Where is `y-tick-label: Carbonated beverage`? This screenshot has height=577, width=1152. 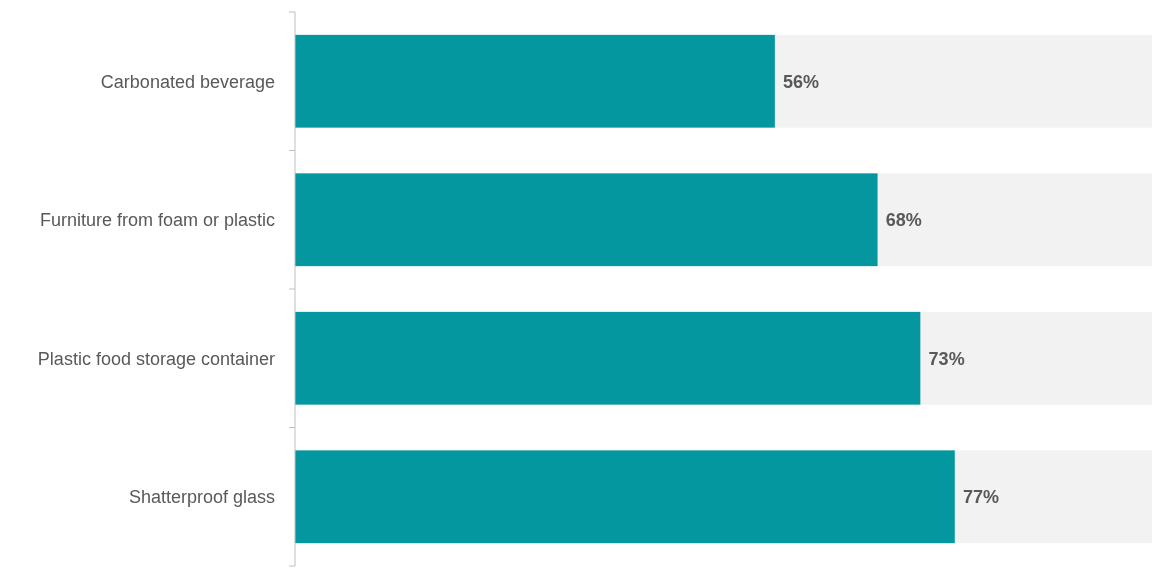 y-tick-label: Carbonated beverage is located at coordinates (187, 81).